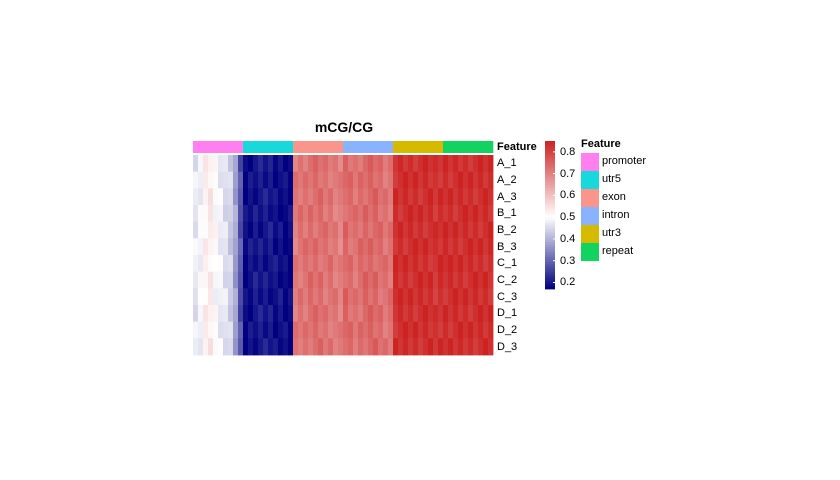 This screenshot has height=480, width=840. Describe the element at coordinates (590, 180) in the screenshot. I see `legend-swatch` at that location.